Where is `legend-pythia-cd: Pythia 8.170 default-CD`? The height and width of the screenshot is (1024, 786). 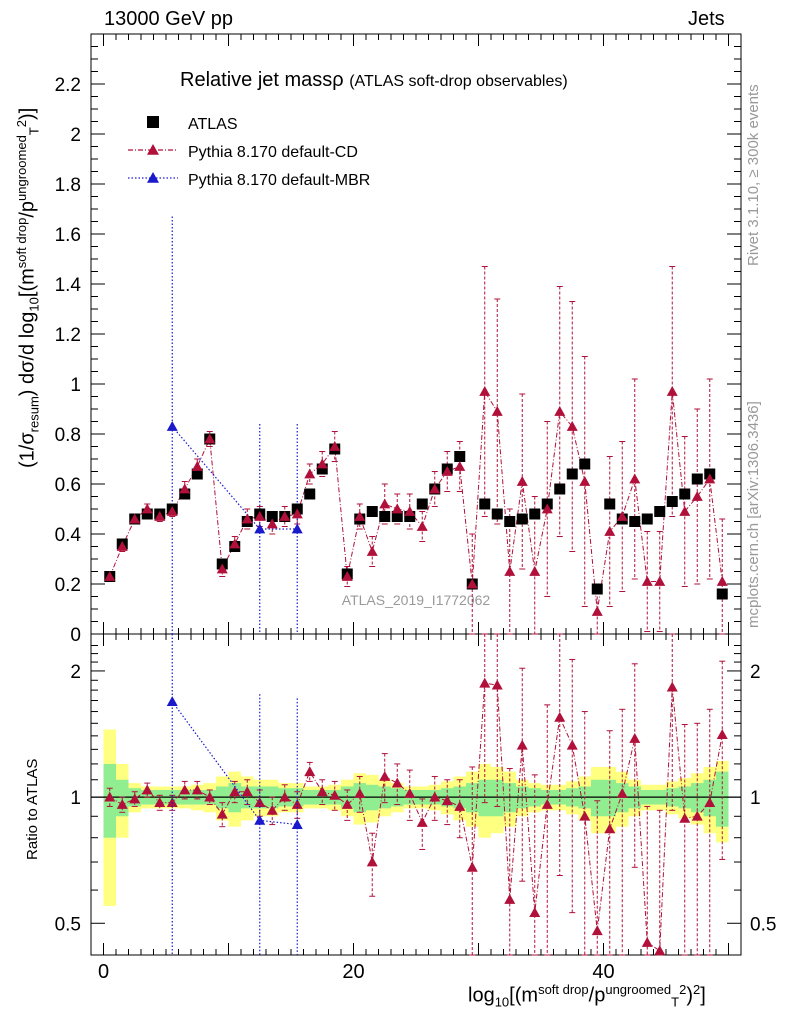
legend-pythia-cd: Pythia 8.170 default-CD is located at coordinates (273, 152).